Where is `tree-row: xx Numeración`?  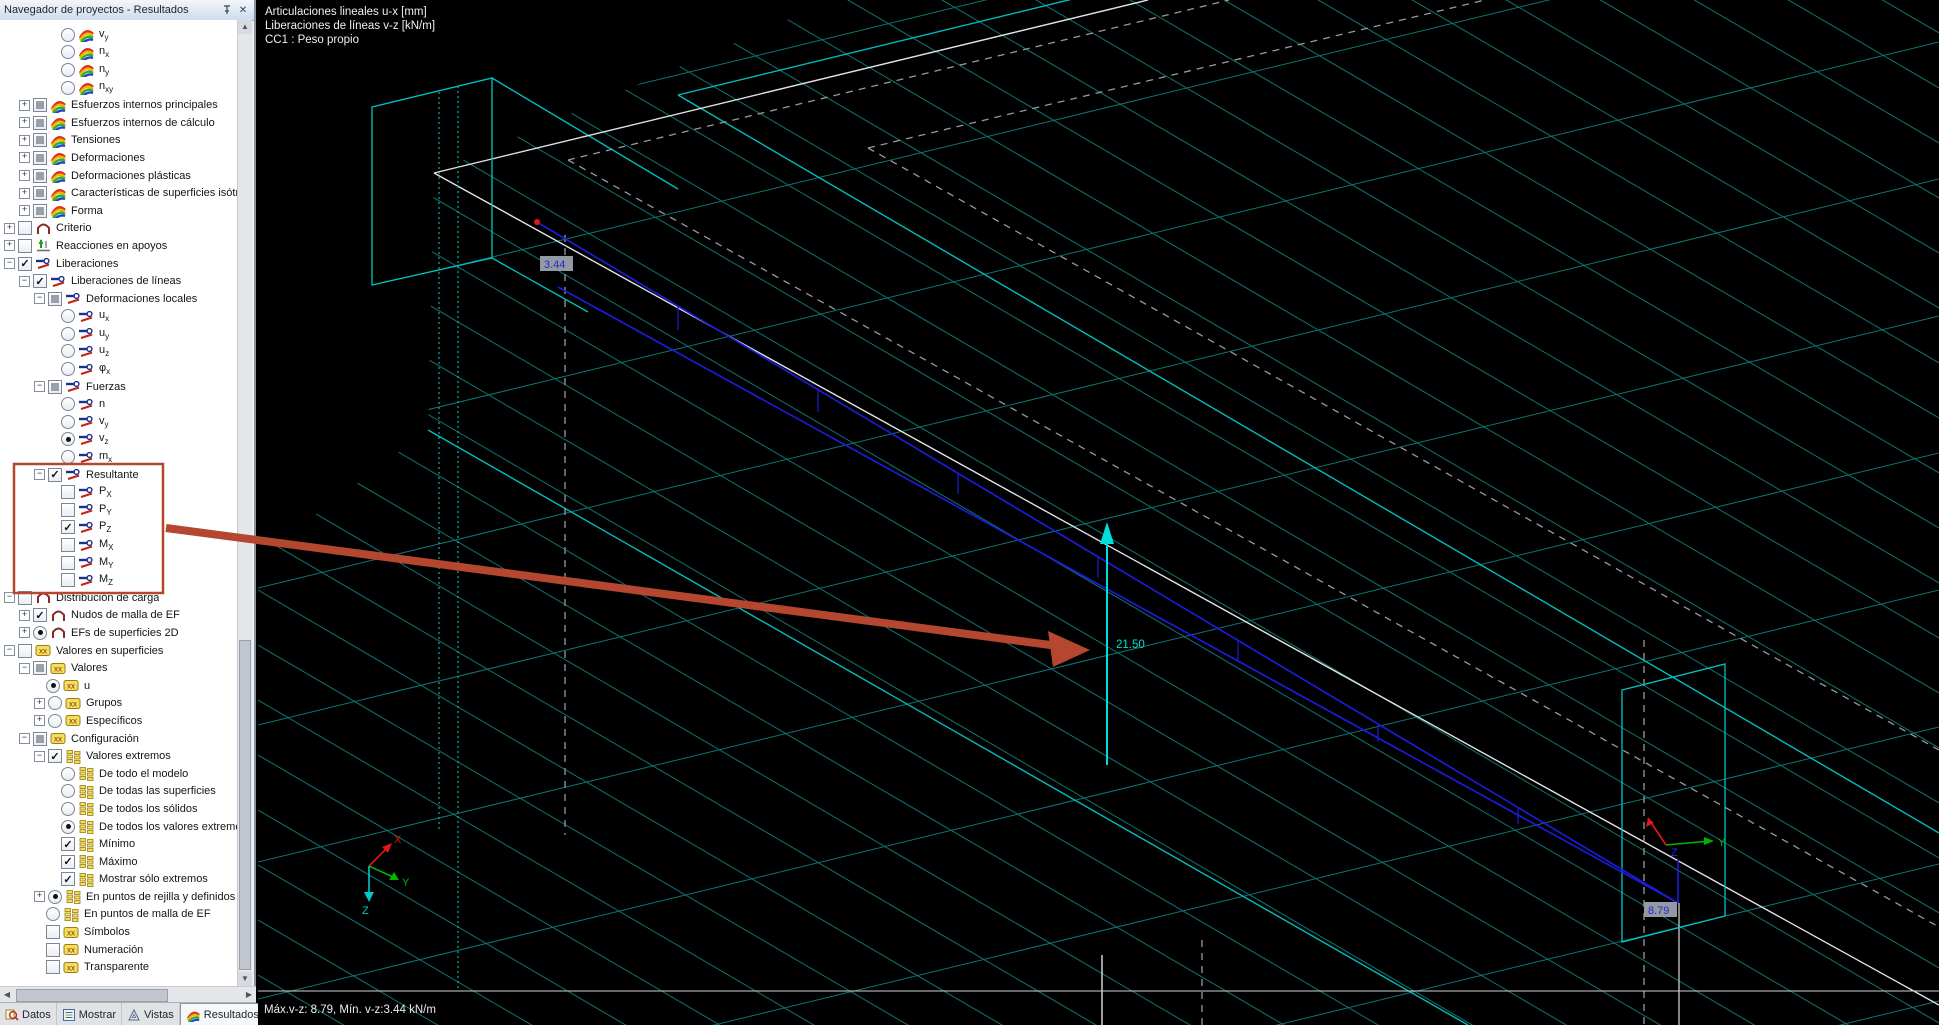
tree-row: xx Numeración is located at coordinates (120, 950).